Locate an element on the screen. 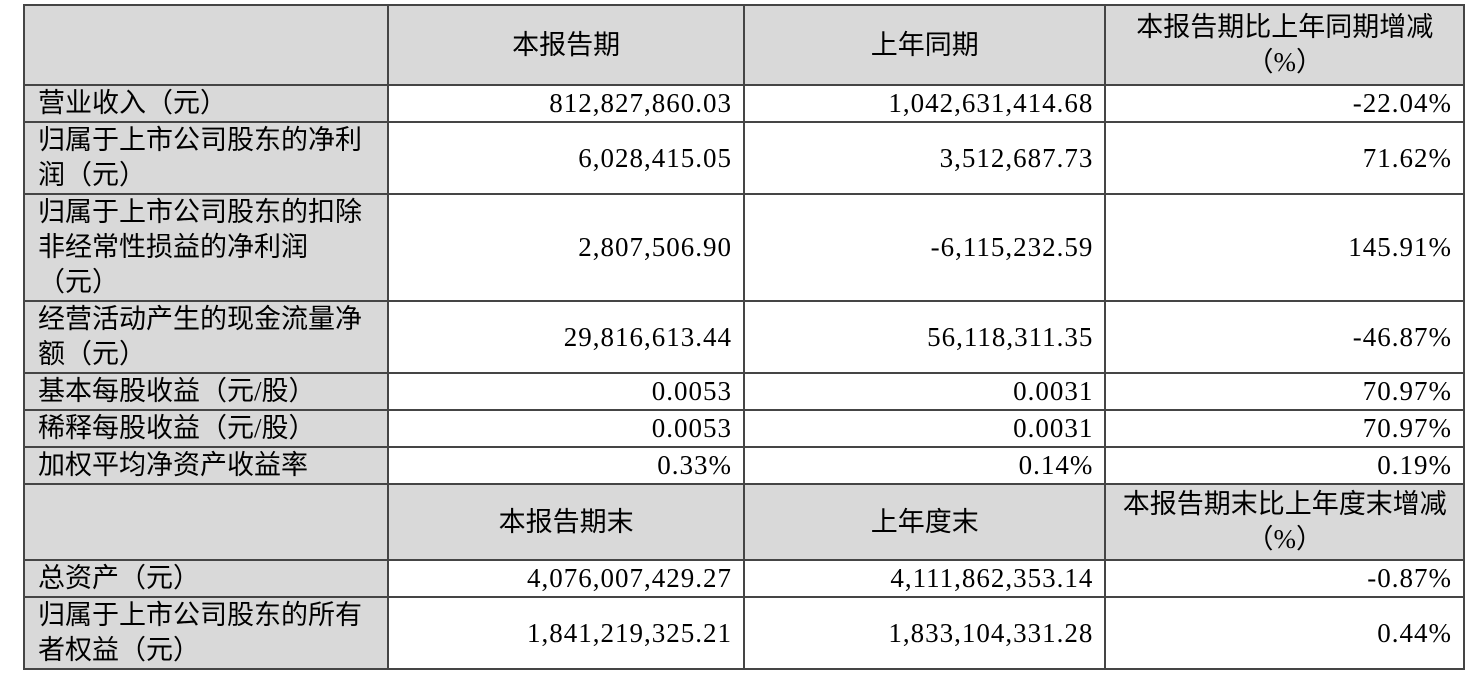  period-header-row: 本报告期 上年同期 本报告期比上年同期增减 （%） is located at coordinates (743, 45).